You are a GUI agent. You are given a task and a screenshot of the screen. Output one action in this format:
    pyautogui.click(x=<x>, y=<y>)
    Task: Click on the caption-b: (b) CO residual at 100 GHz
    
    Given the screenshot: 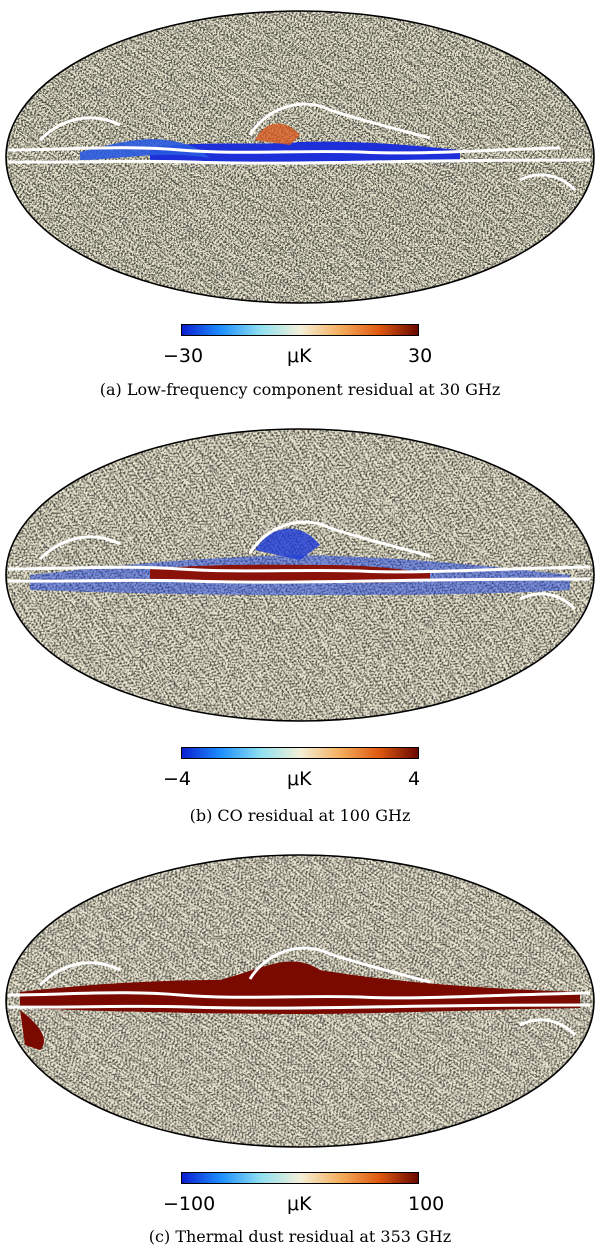 What is the action you would take?
    pyautogui.click(x=300, y=815)
    